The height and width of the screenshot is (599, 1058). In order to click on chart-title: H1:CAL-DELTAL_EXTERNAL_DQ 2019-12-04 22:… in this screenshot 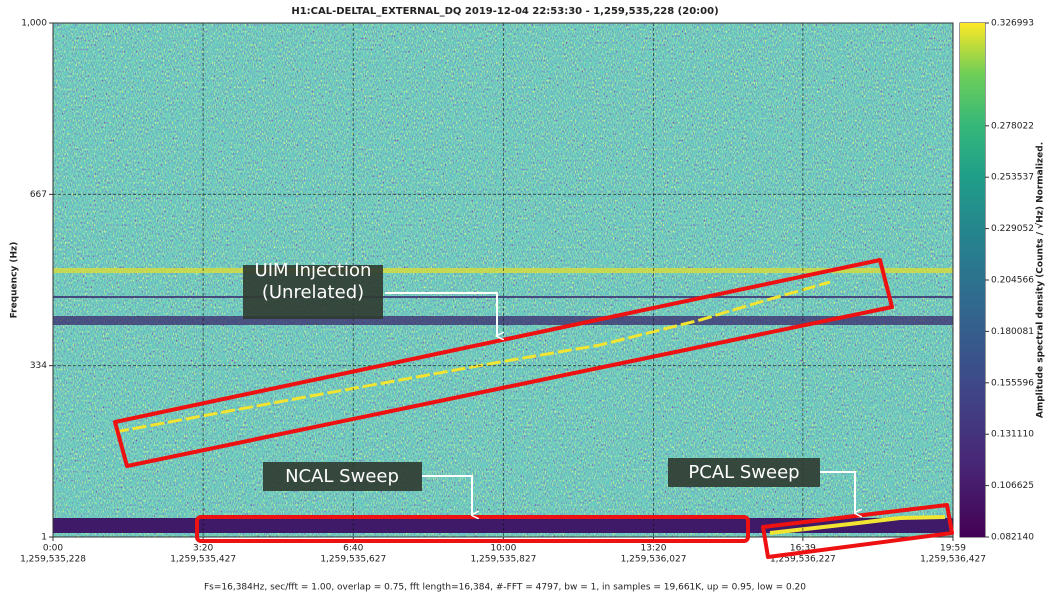, I will do `click(504, 11)`.